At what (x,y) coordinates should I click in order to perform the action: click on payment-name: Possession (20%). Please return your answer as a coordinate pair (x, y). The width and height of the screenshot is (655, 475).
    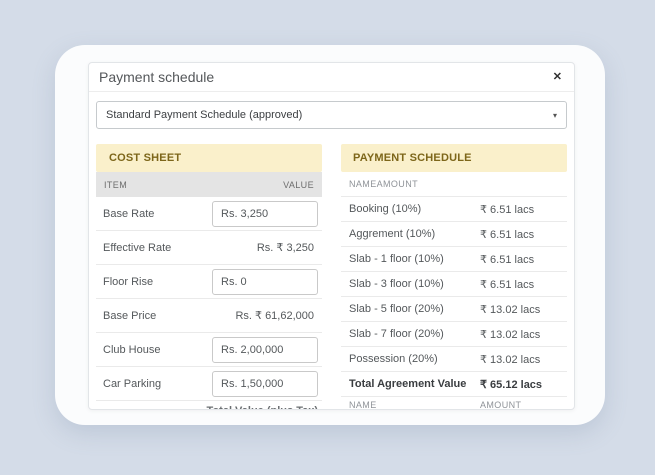
    Looking at the image, I should click on (393, 359).